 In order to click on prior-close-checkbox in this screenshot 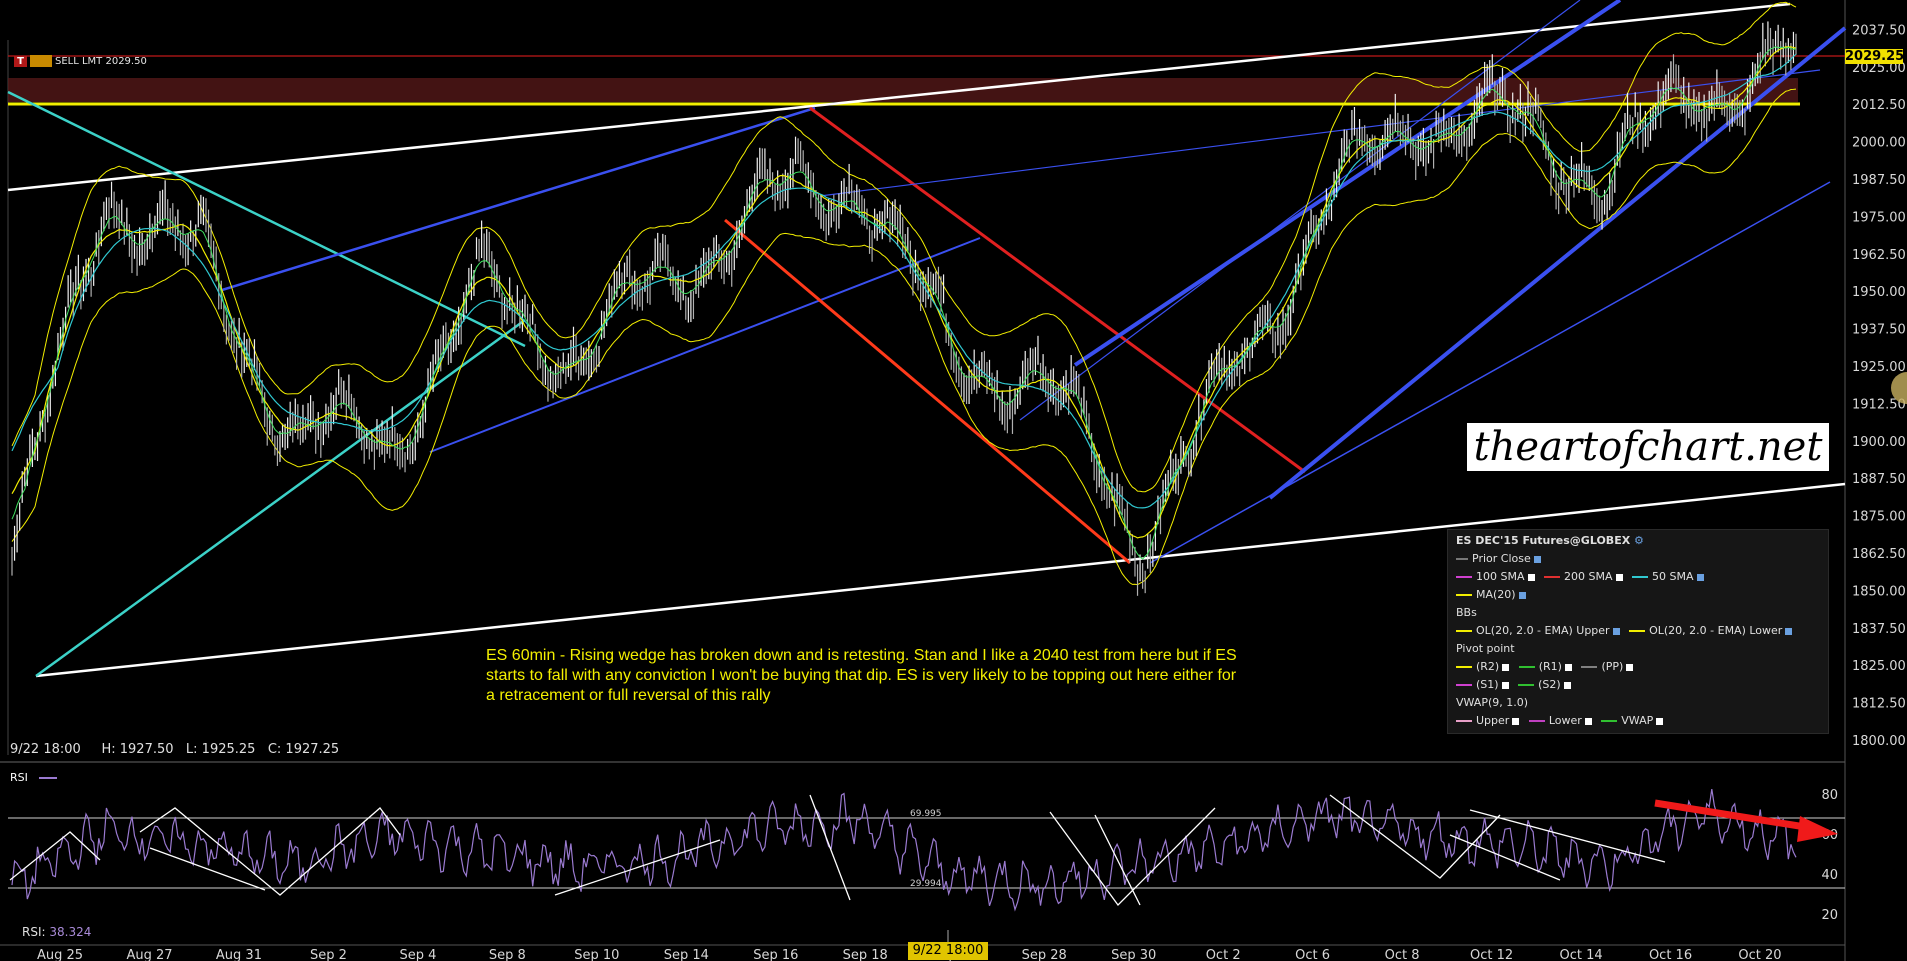, I will do `click(1537, 559)`.